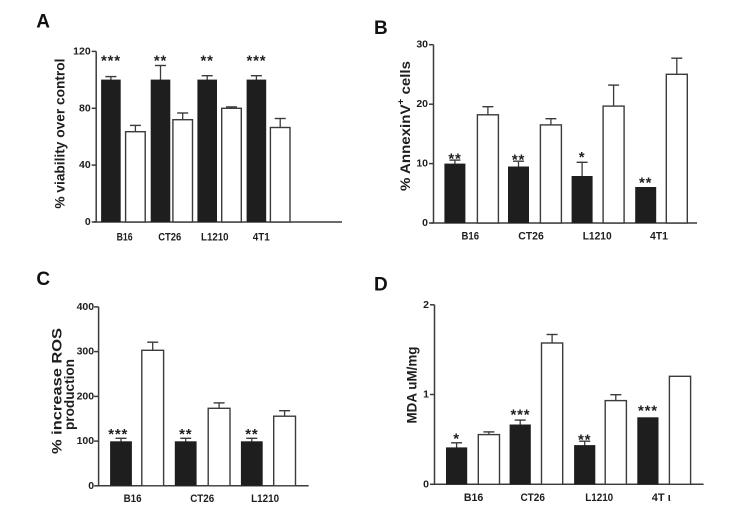 The image size is (743, 520). Describe the element at coordinates (426, 395) in the screenshot. I see `svg-text: 1` at that location.